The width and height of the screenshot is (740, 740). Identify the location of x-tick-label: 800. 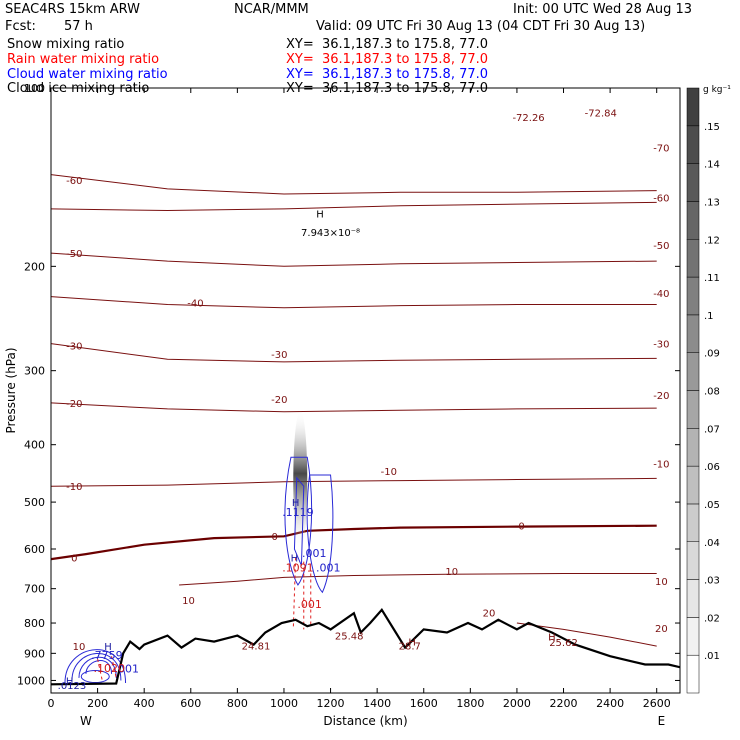
(237, 703).